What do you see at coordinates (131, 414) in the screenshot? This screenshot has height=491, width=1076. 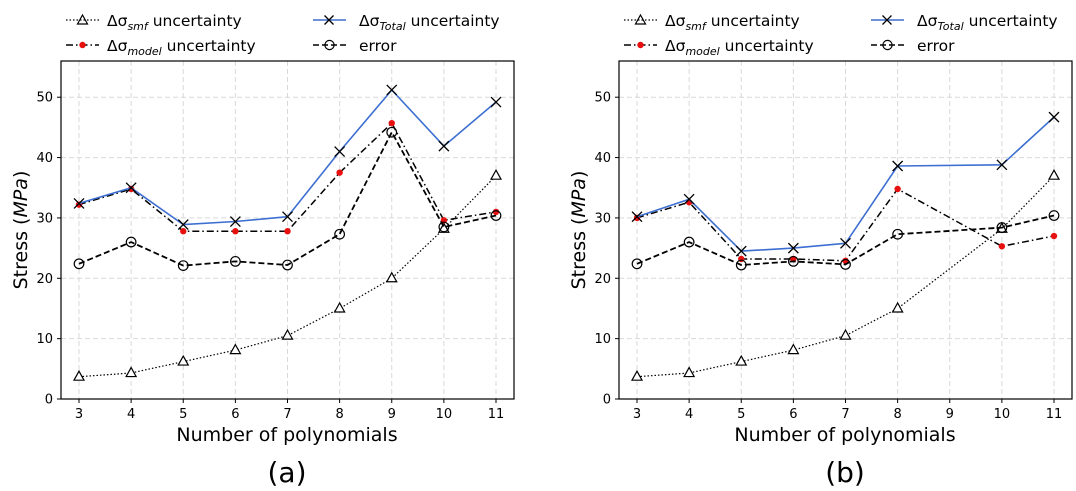 I see `x-tick-label: 4` at bounding box center [131, 414].